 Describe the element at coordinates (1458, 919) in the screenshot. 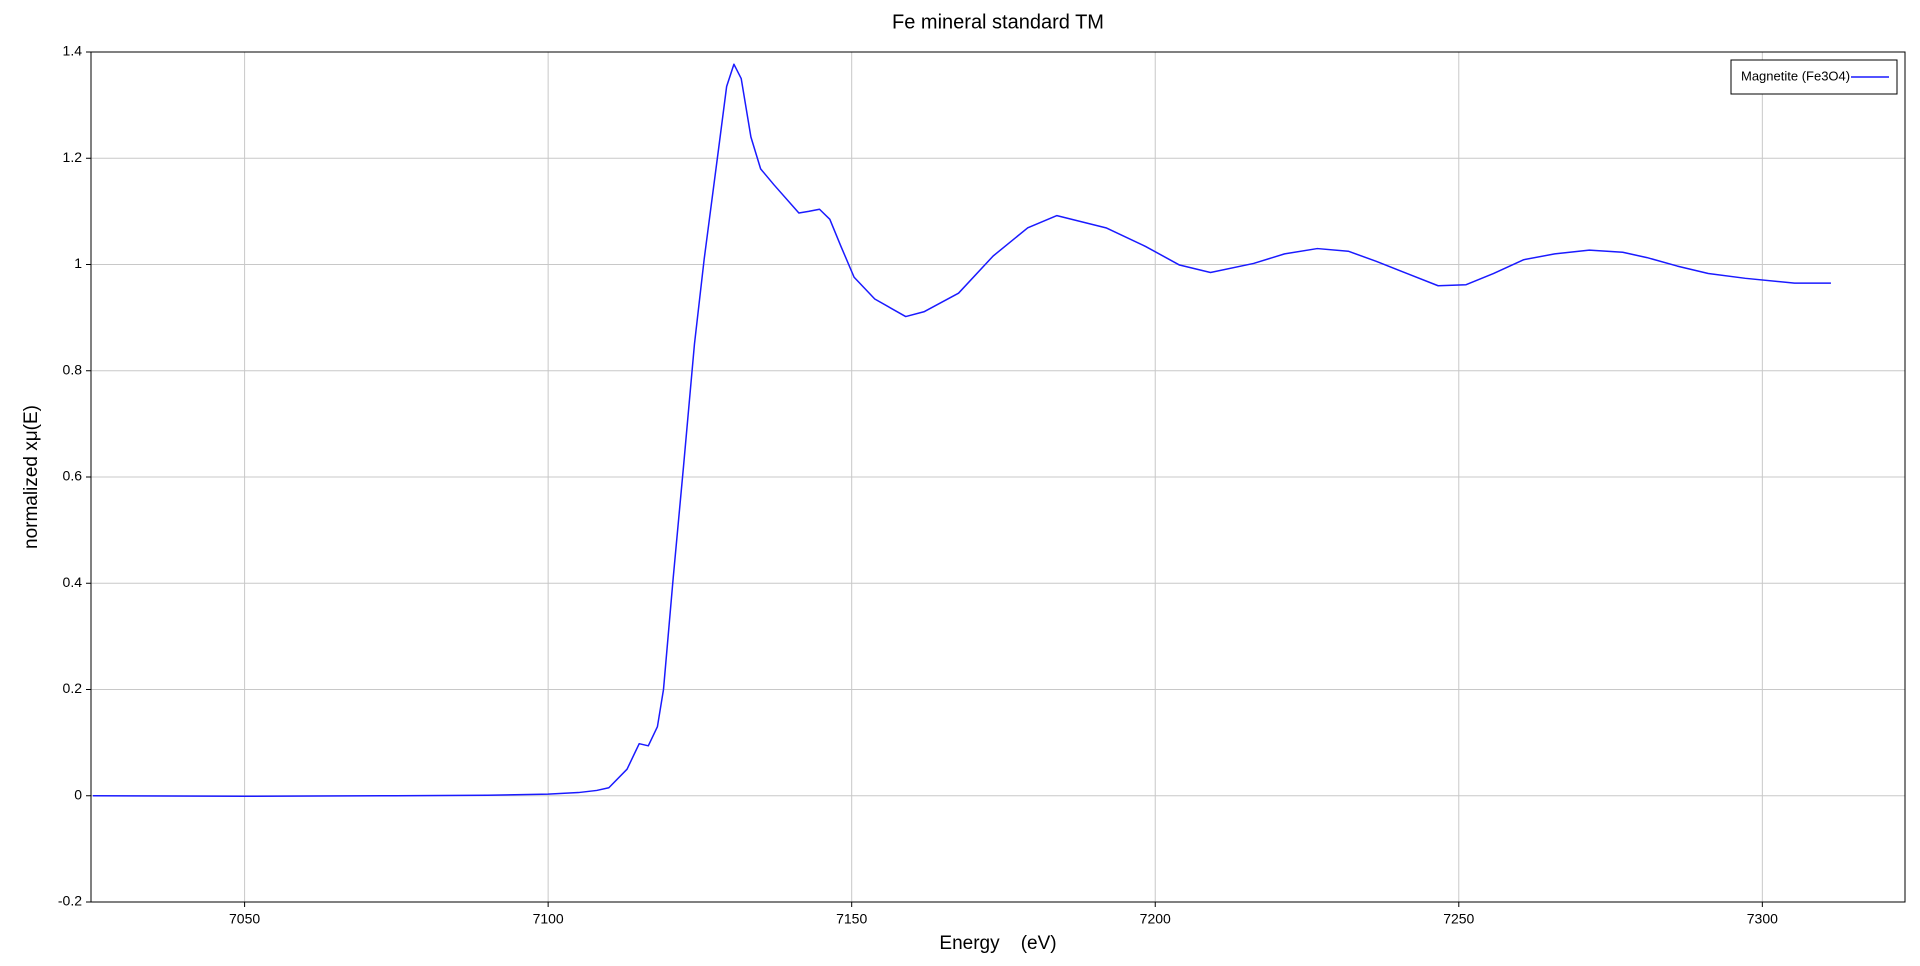

I see `x-tick-label: 7250` at that location.